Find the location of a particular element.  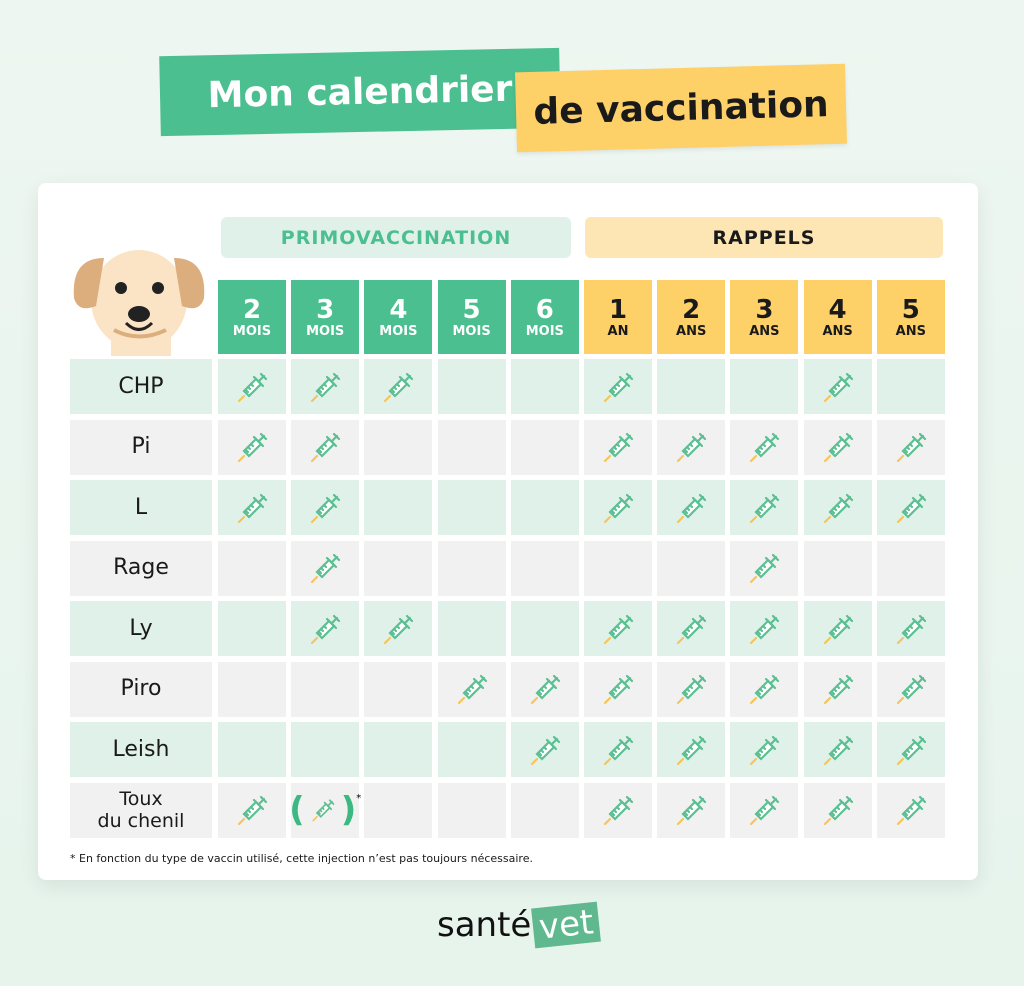

column-header: 6 MOIS is located at coordinates (544, 317).